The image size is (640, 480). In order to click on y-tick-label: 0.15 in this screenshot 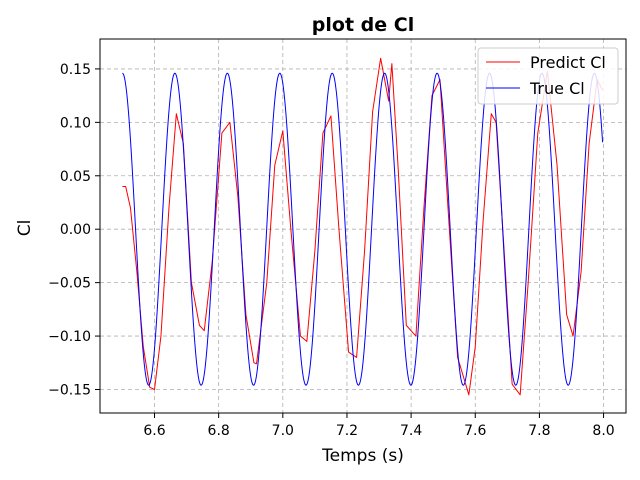, I will do `click(75, 70)`.